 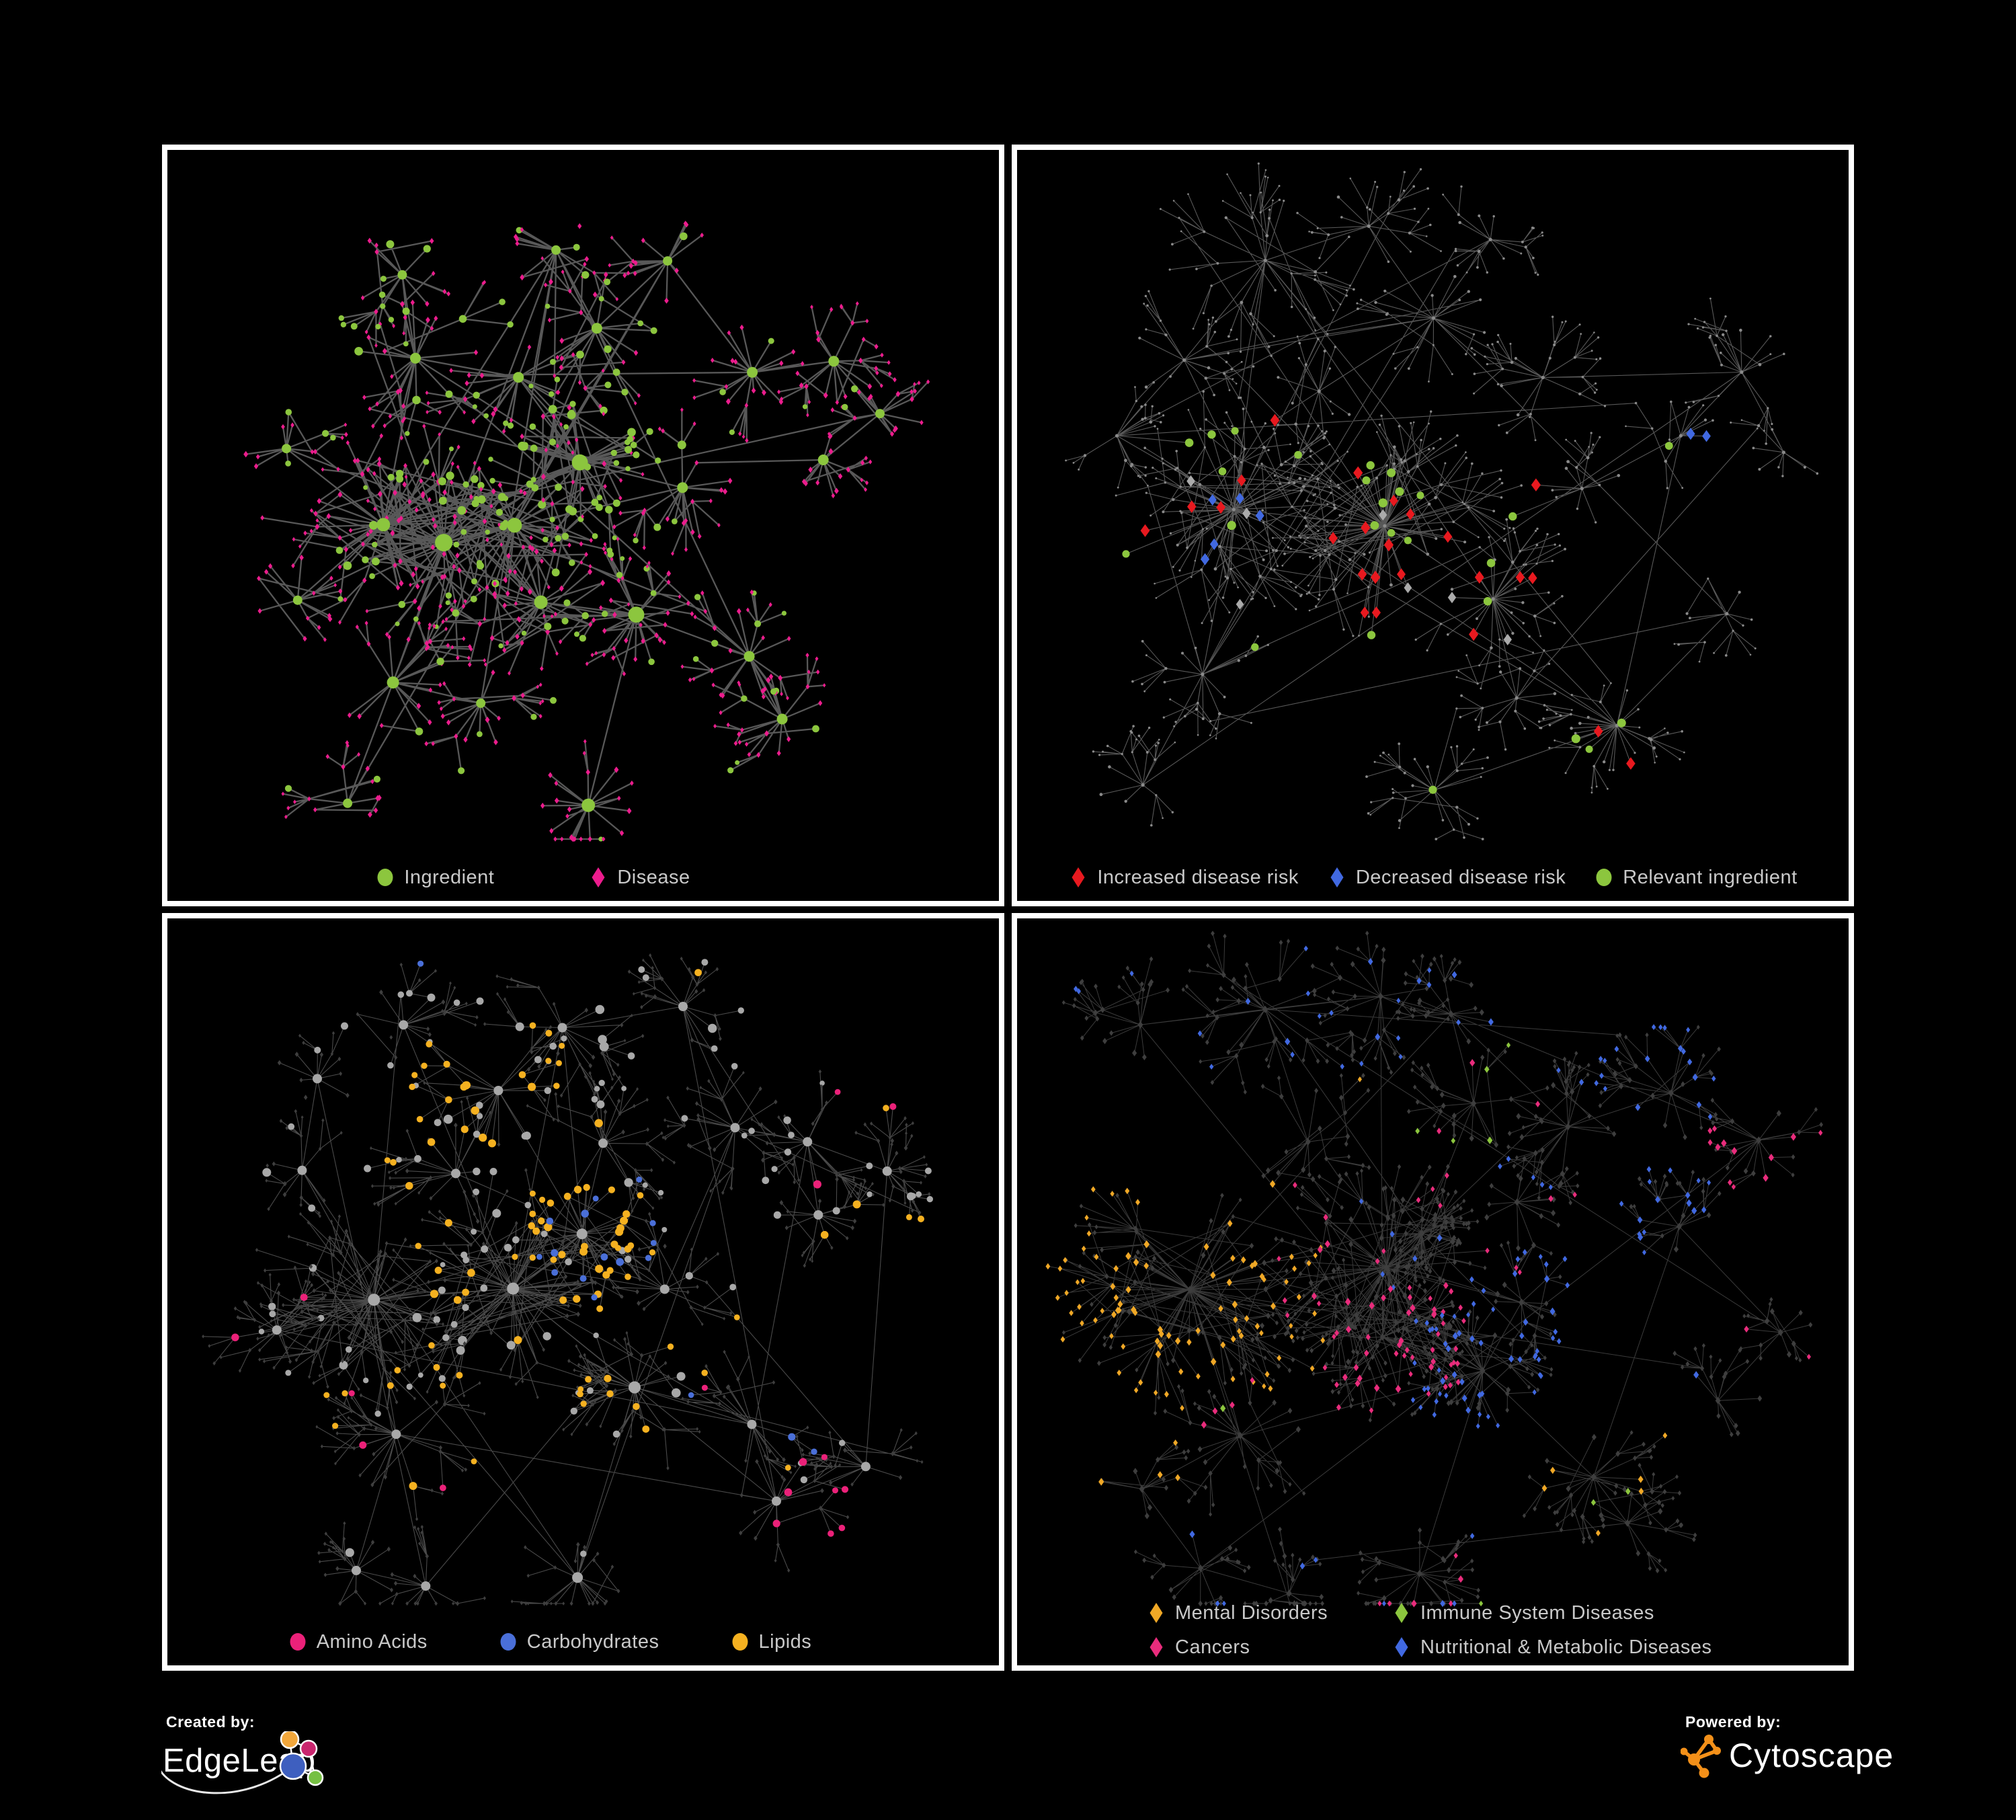 I want to click on legend-item: Ingredient, so click(x=434, y=877).